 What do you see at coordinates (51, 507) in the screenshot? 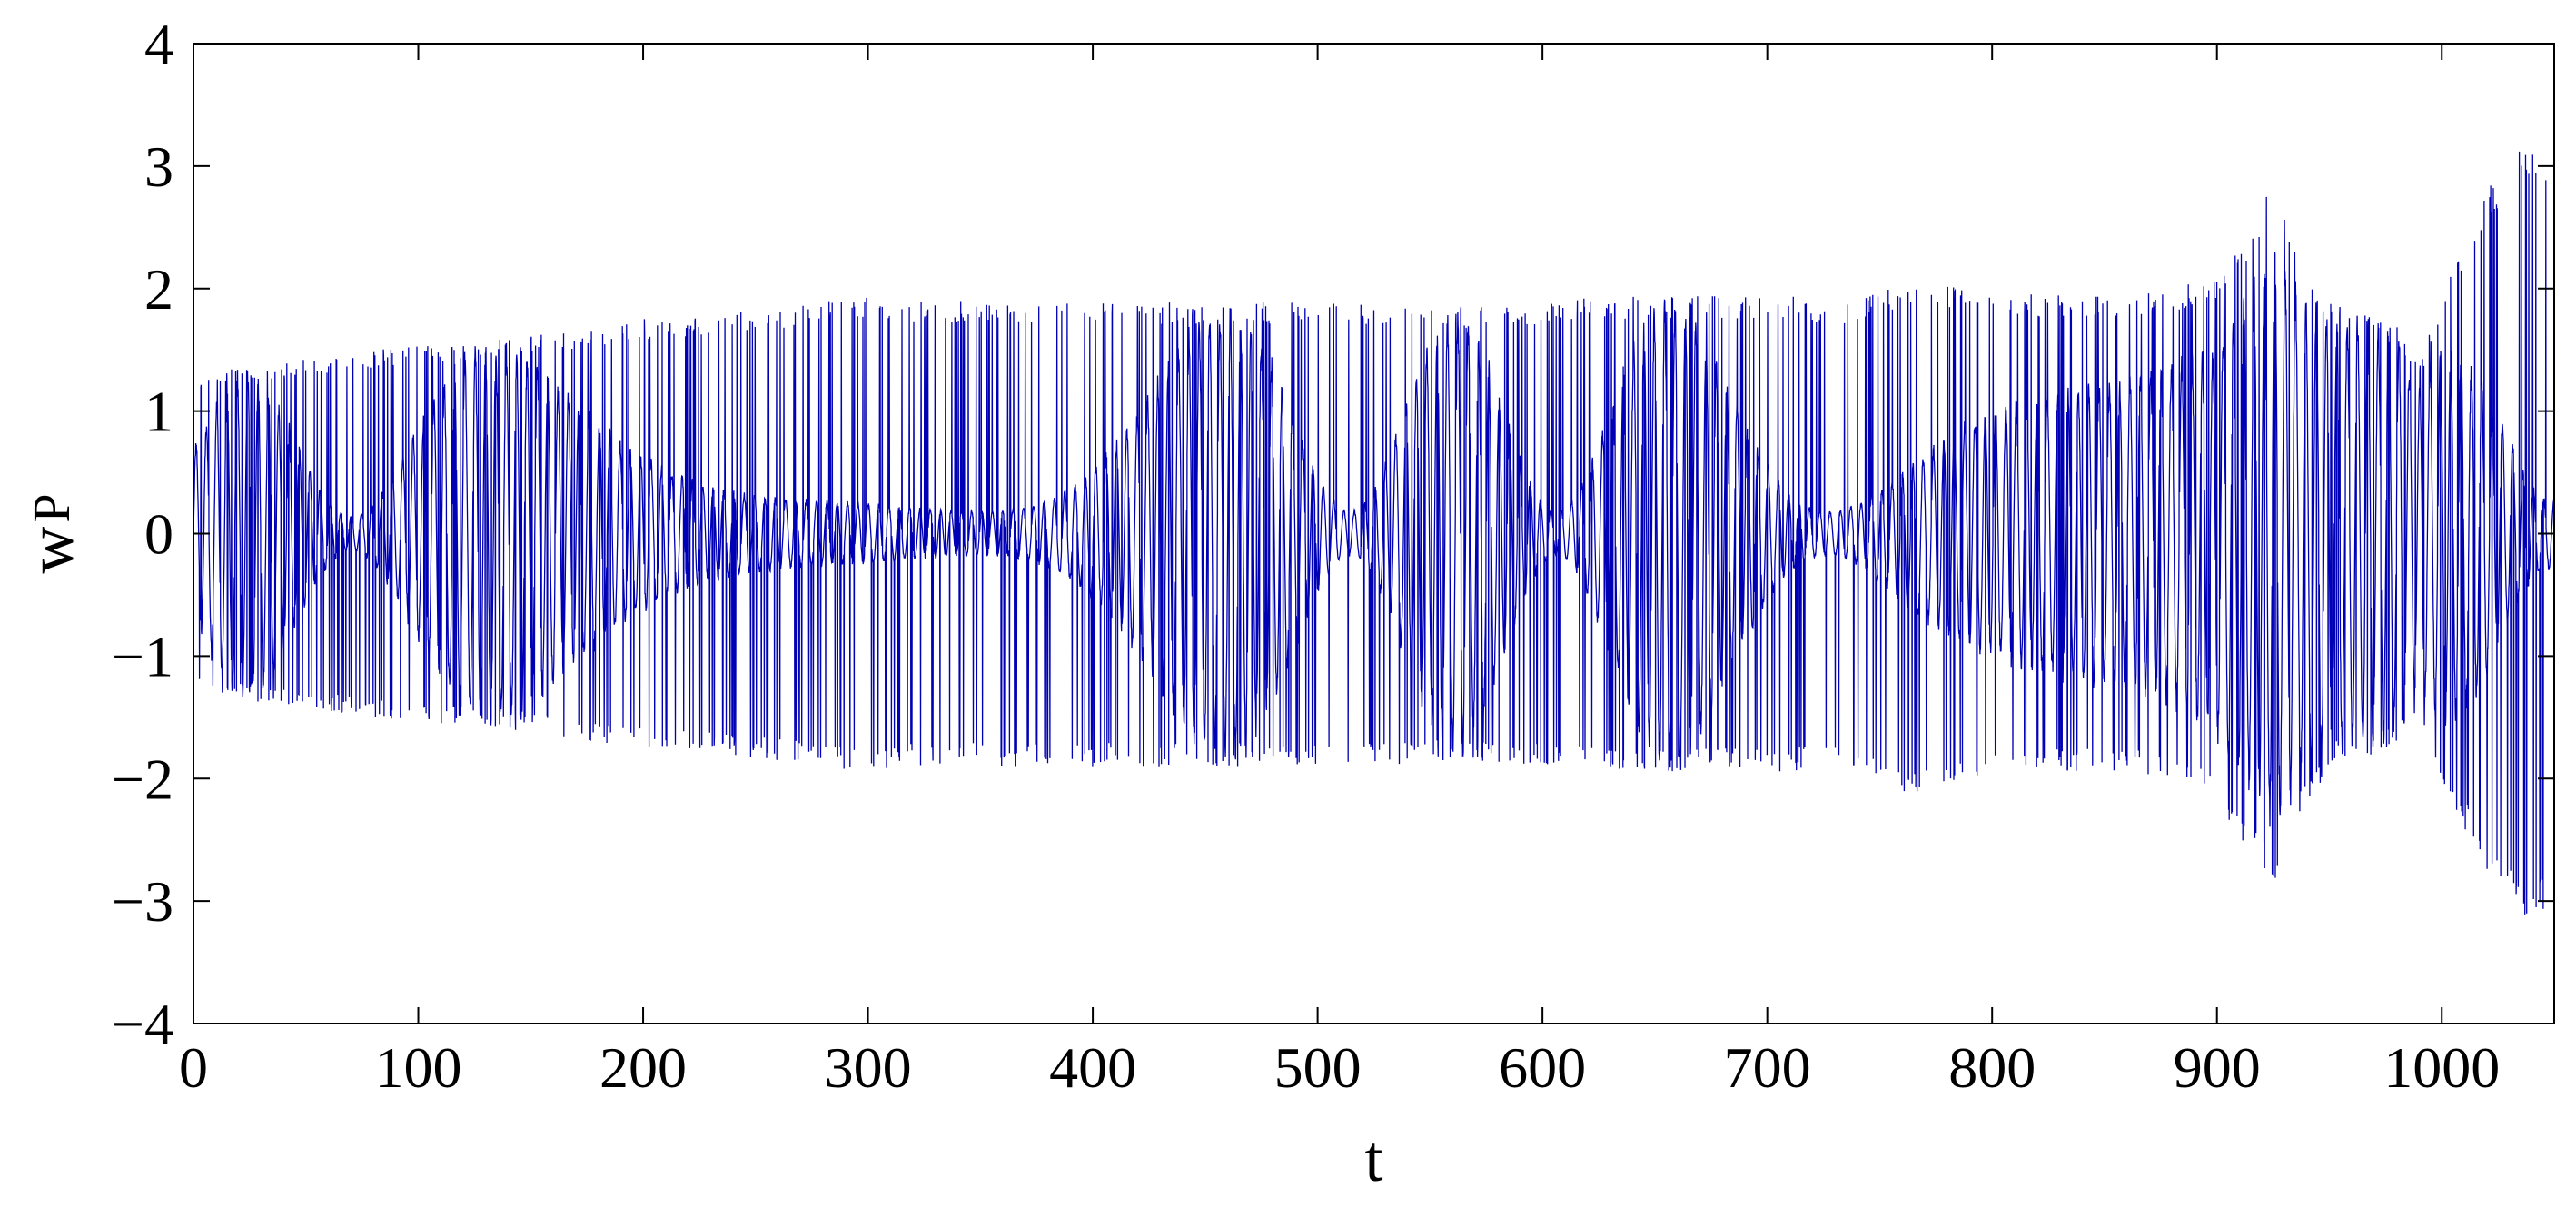
I see `y-axis-label-subscript: P` at bounding box center [51, 507].